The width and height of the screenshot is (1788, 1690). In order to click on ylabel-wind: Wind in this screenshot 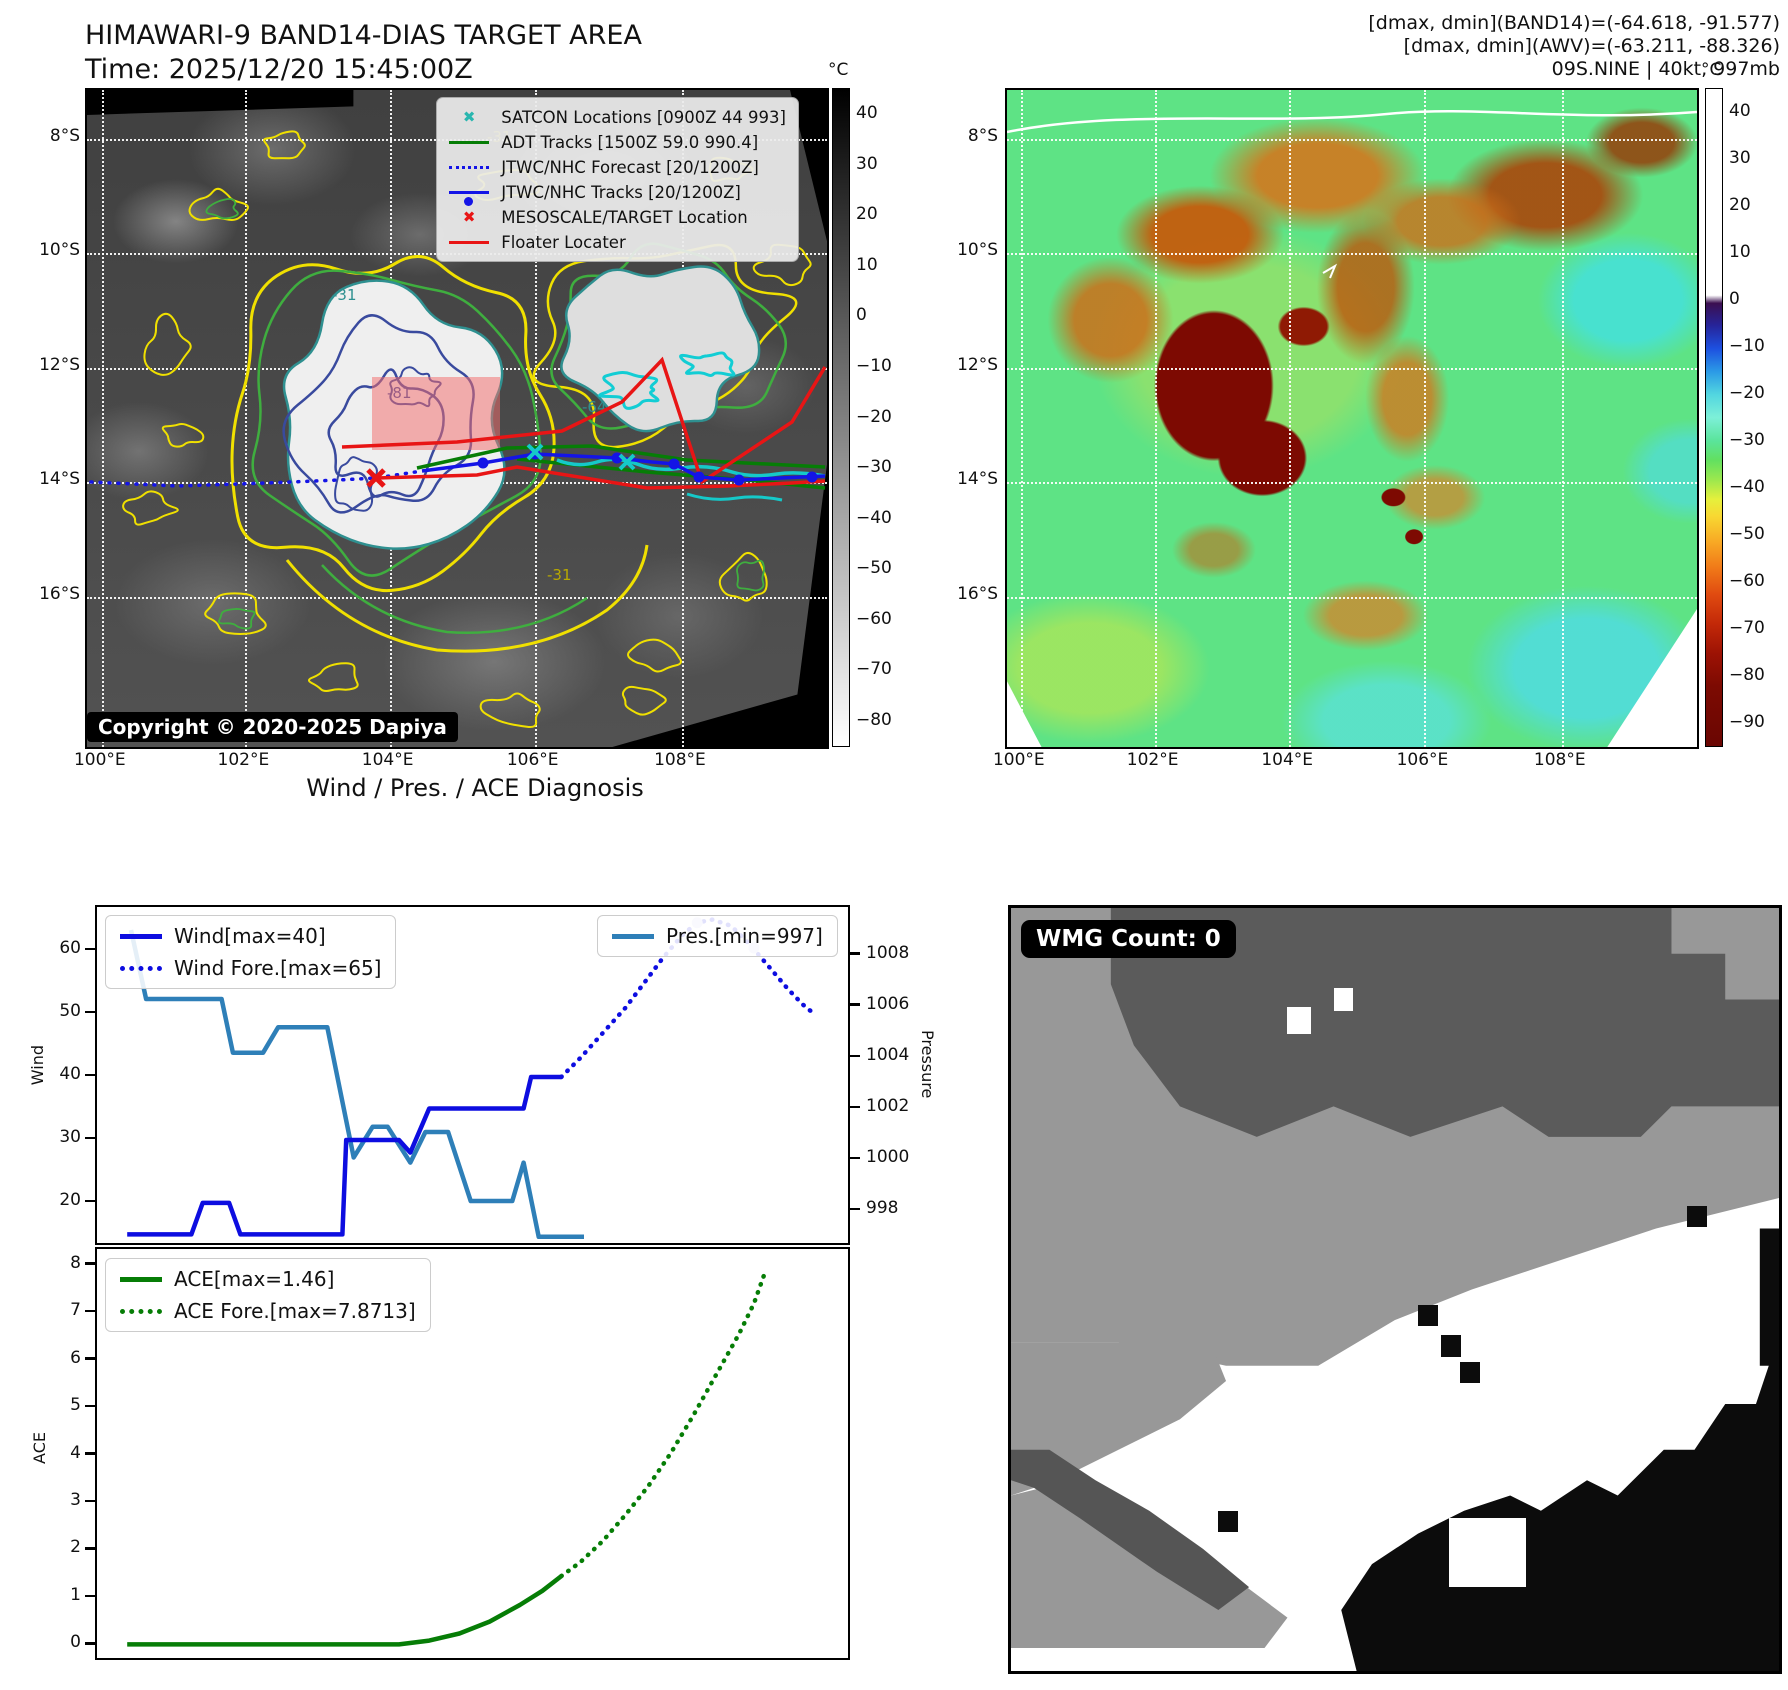, I will do `click(37, 1065)`.